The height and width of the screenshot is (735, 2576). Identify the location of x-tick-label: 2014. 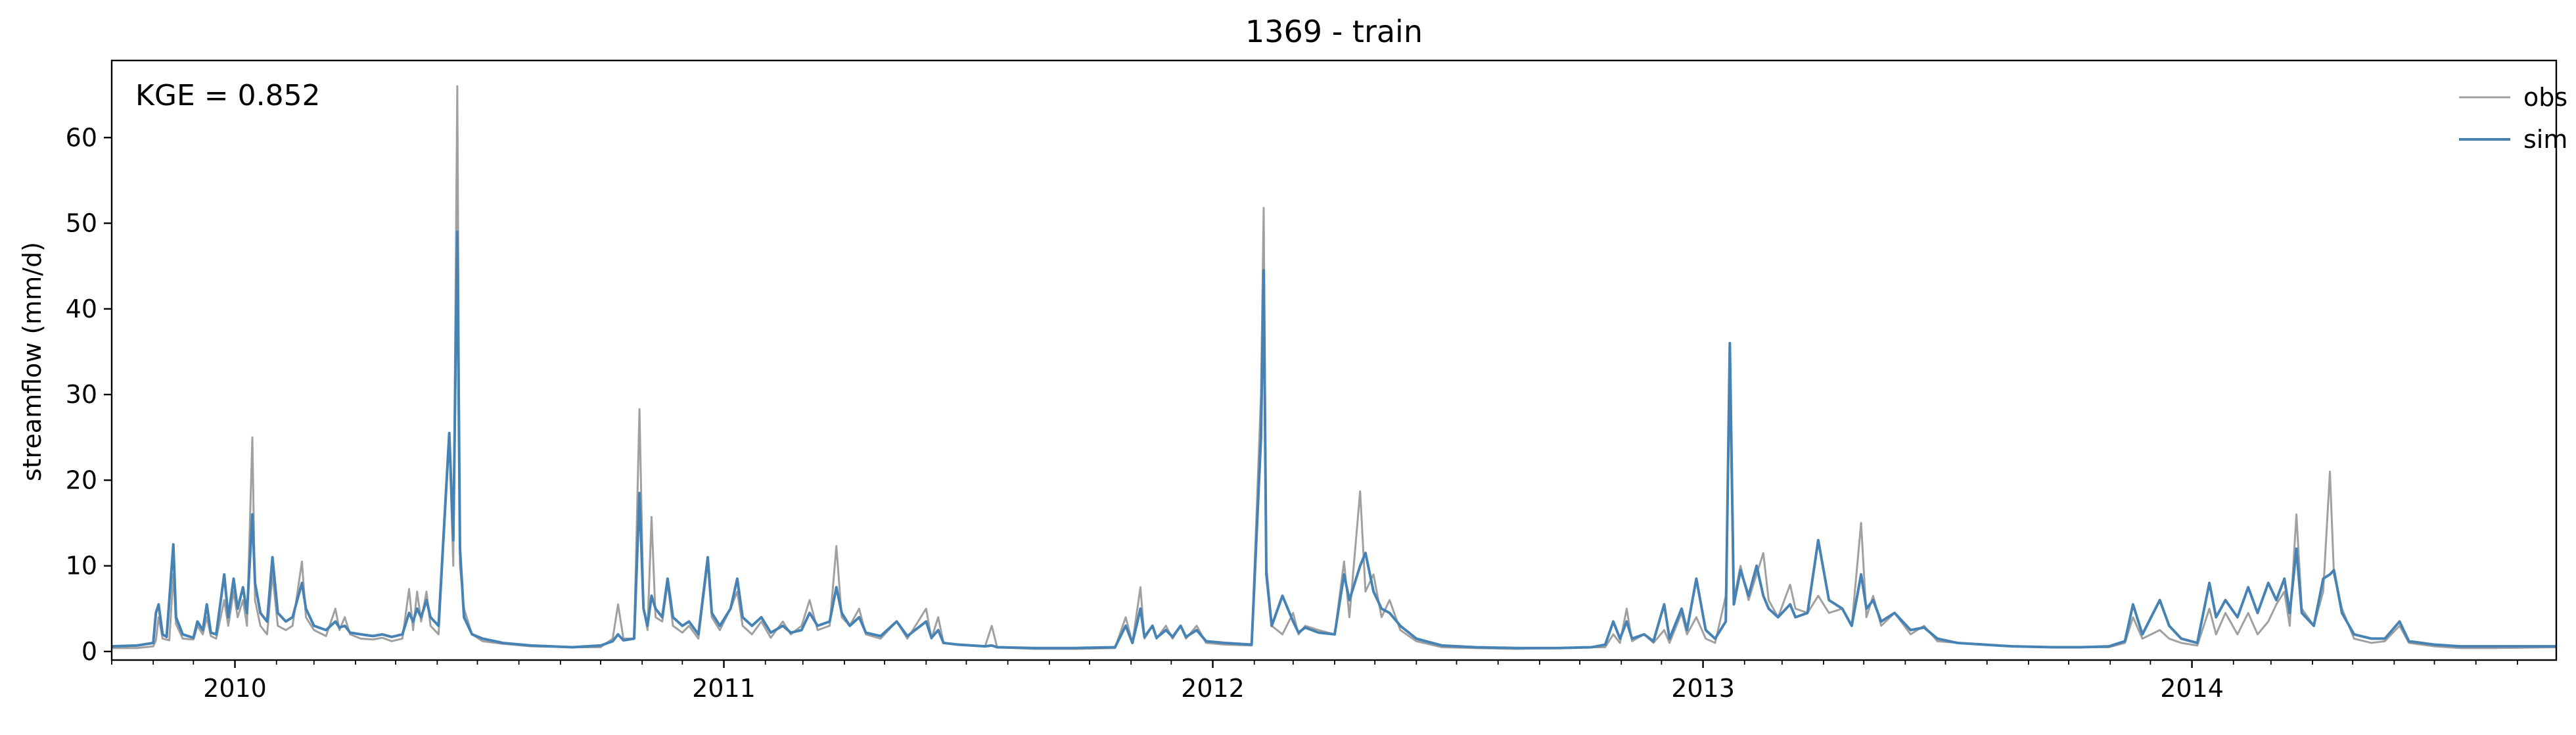
(2192, 689).